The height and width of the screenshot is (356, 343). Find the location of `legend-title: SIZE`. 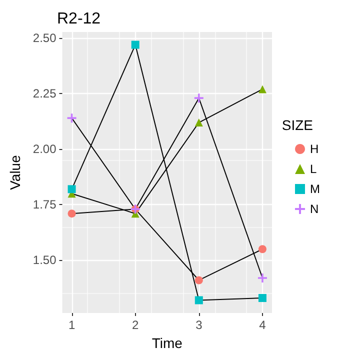

legend-title: SIZE is located at coordinates (298, 125).